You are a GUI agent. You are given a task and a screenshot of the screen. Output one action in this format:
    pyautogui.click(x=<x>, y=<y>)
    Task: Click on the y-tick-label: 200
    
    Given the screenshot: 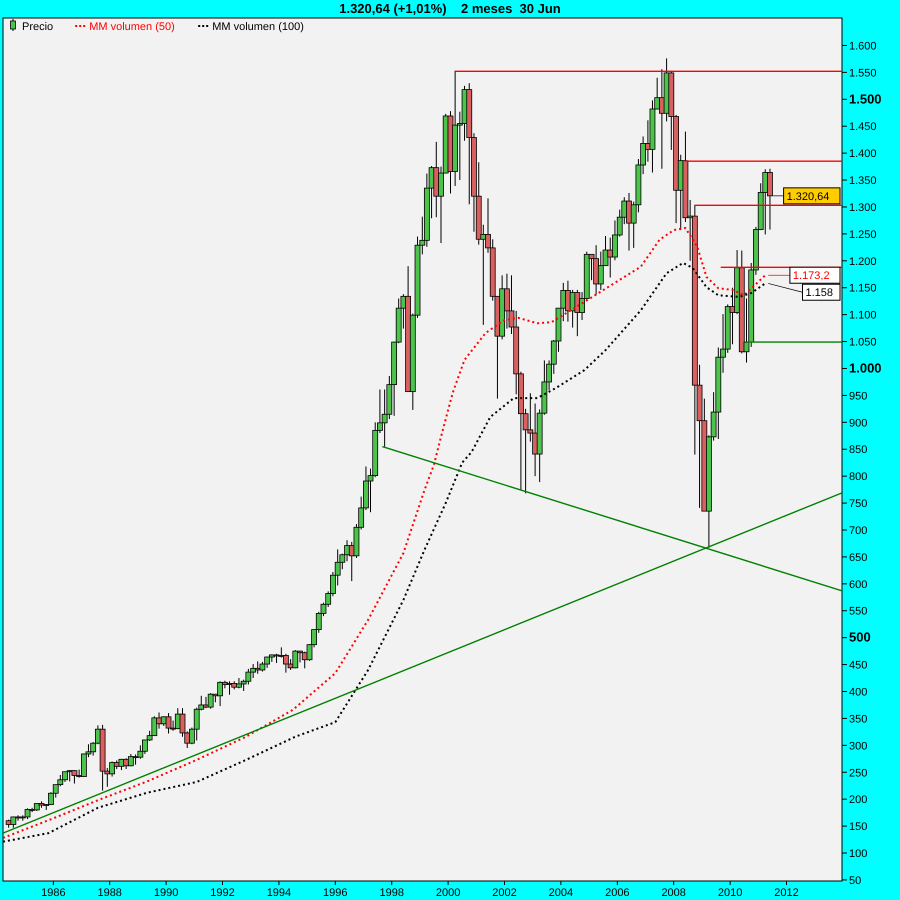 What is the action you would take?
    pyautogui.click(x=858, y=800)
    